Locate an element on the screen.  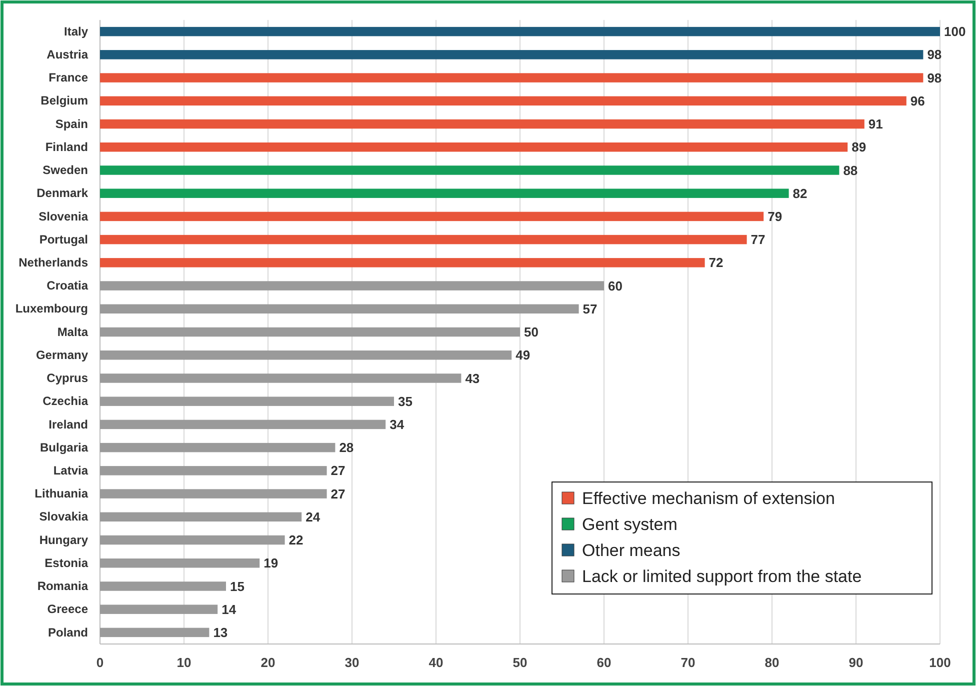
y-tick-label: Italy is located at coordinates (76, 31).